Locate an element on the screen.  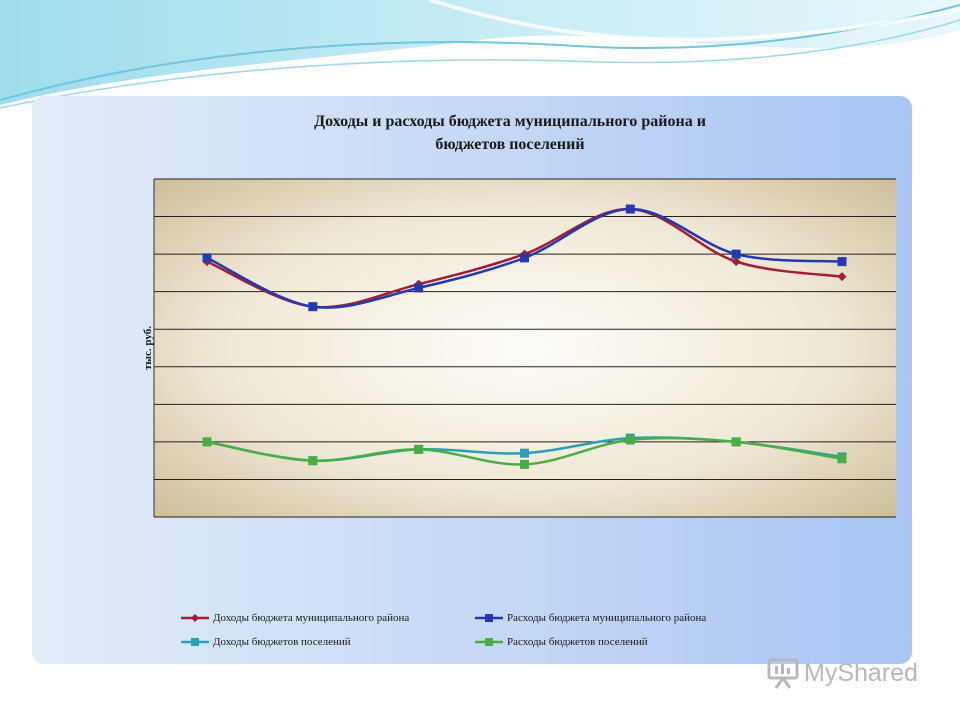
chart-title-line-2: бюджетов поселений is located at coordinates (510, 144).